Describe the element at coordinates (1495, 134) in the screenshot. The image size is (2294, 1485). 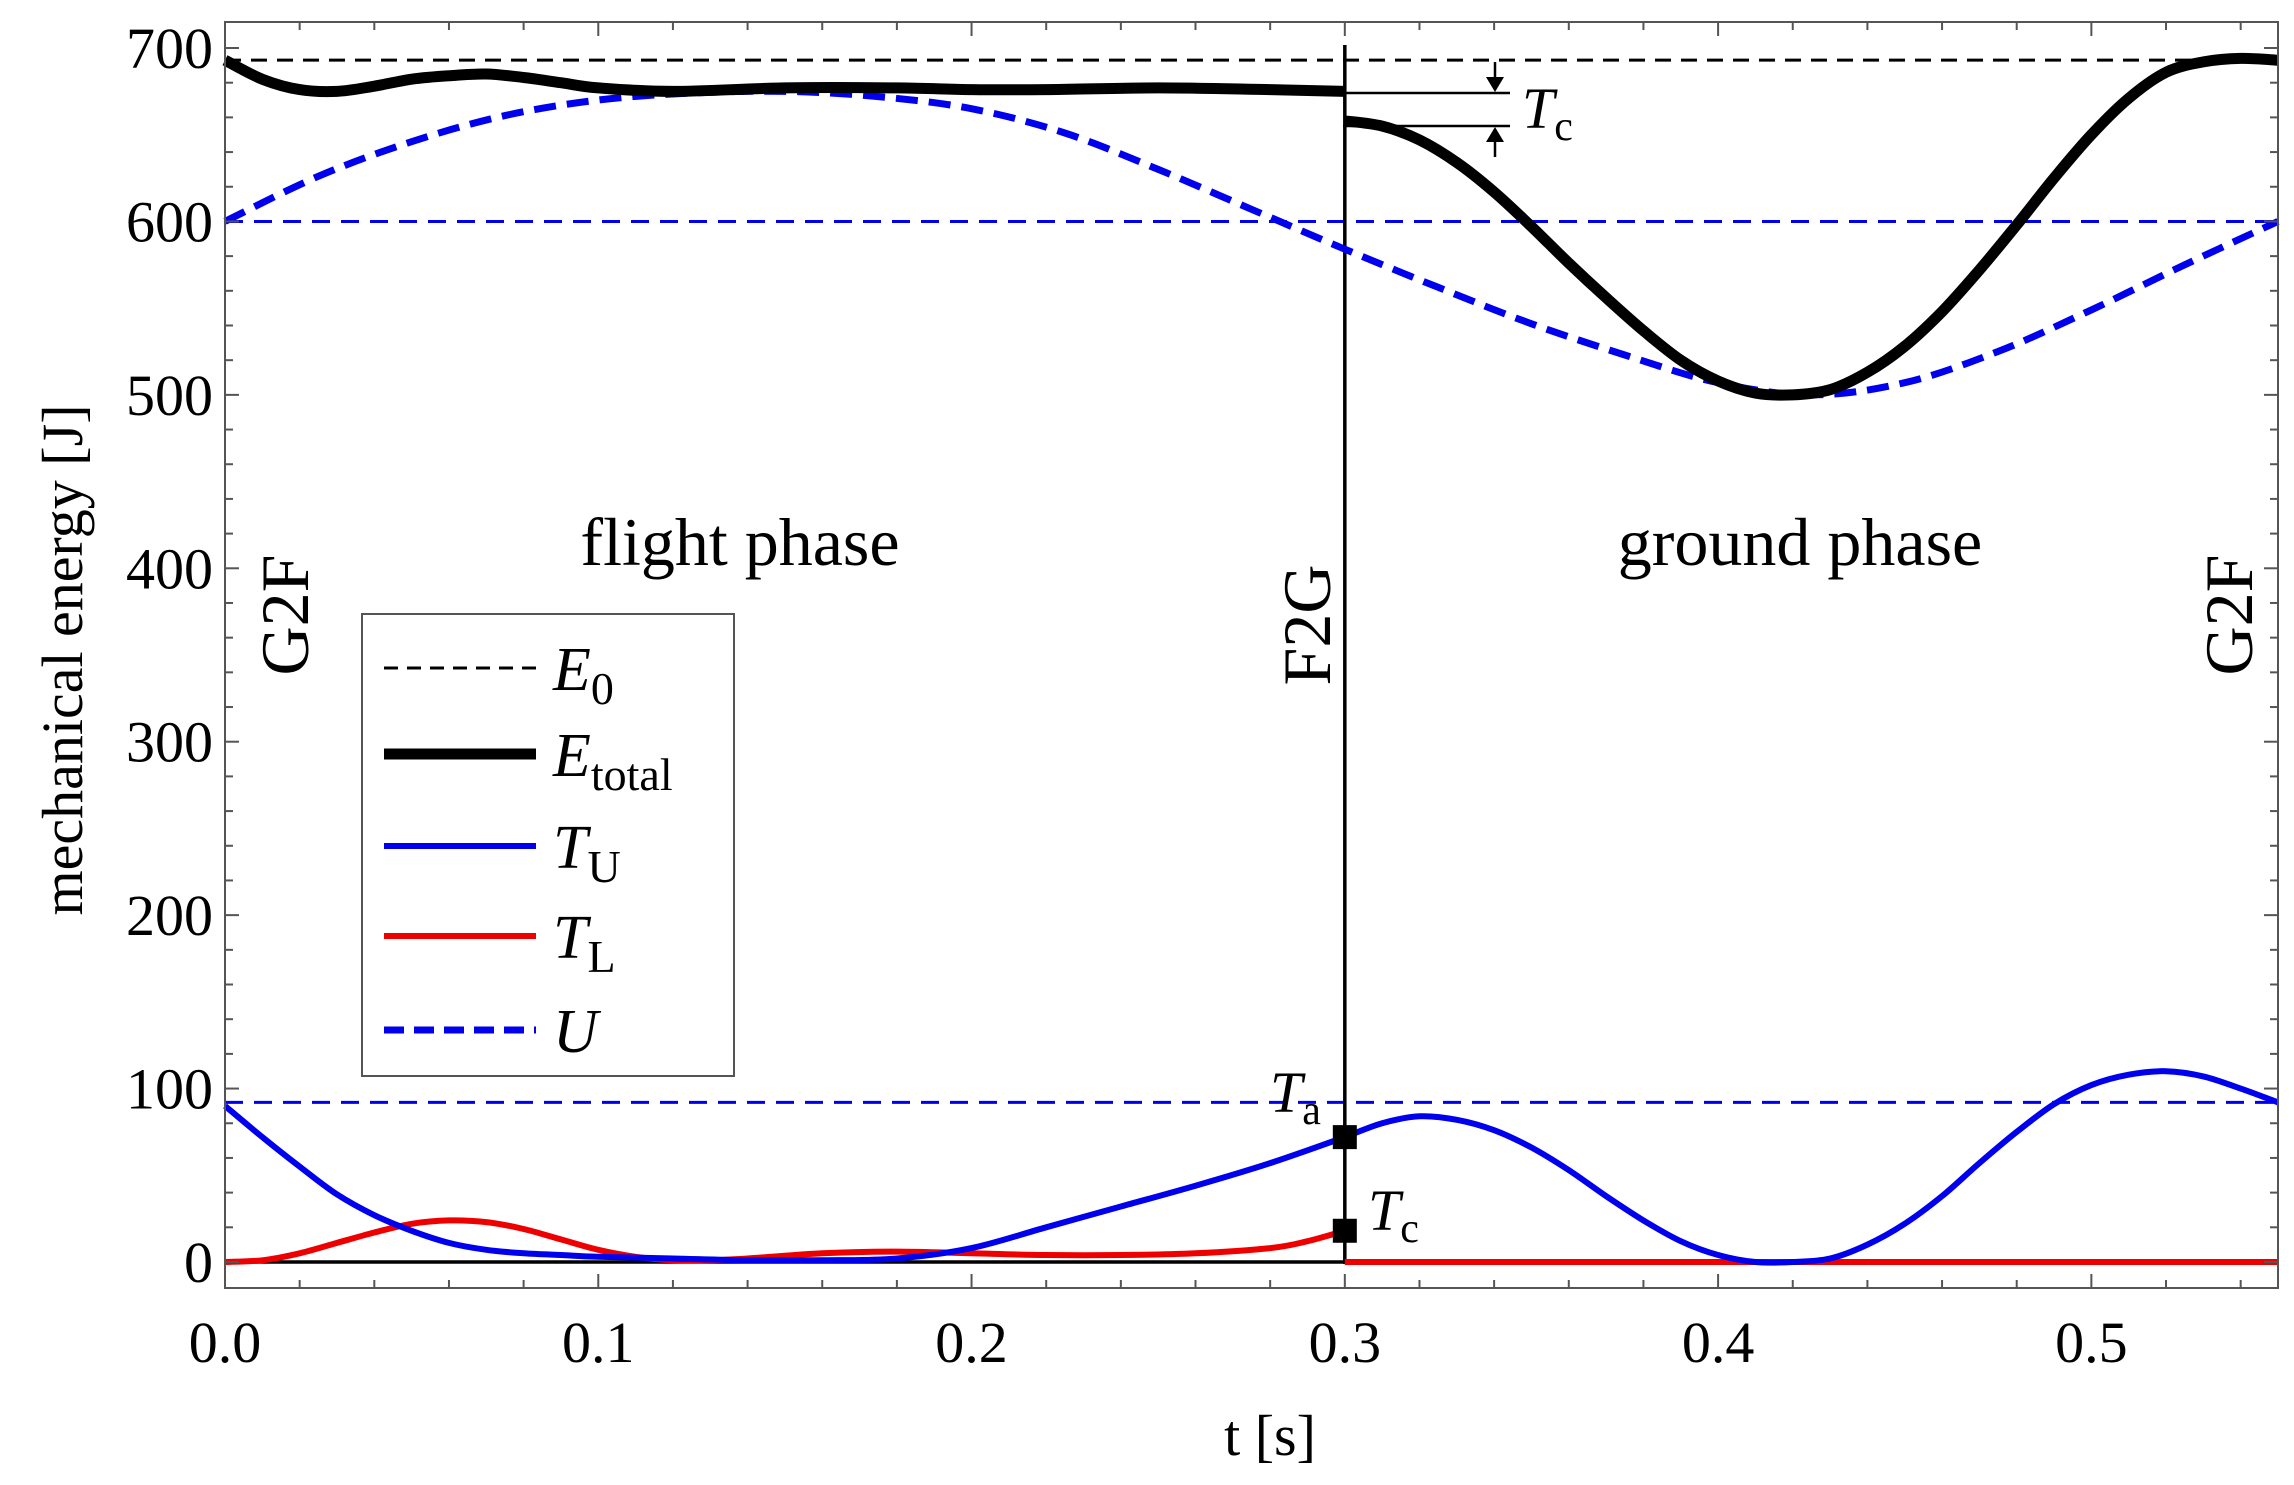
I see `tc-top-arrowhead-lower` at that location.